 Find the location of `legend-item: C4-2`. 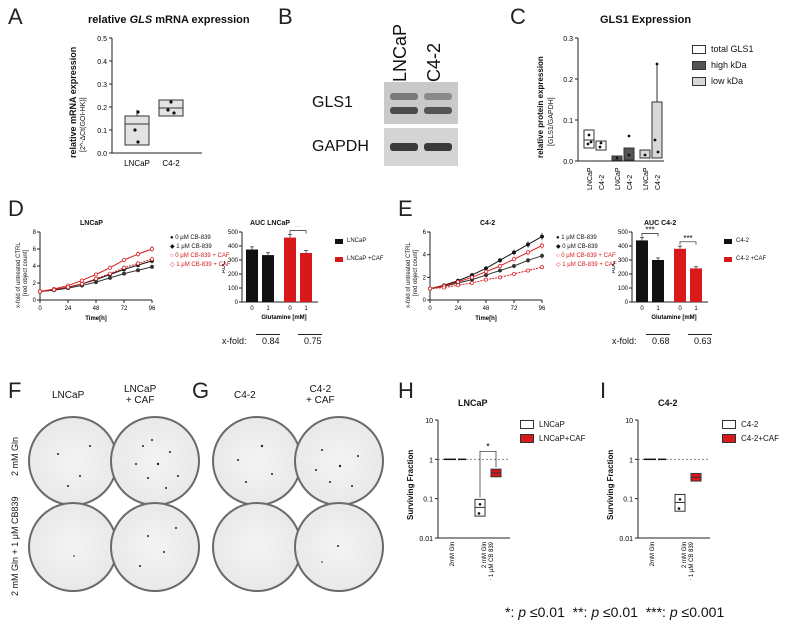

legend-item: C4-2 is located at coordinates (745, 241).